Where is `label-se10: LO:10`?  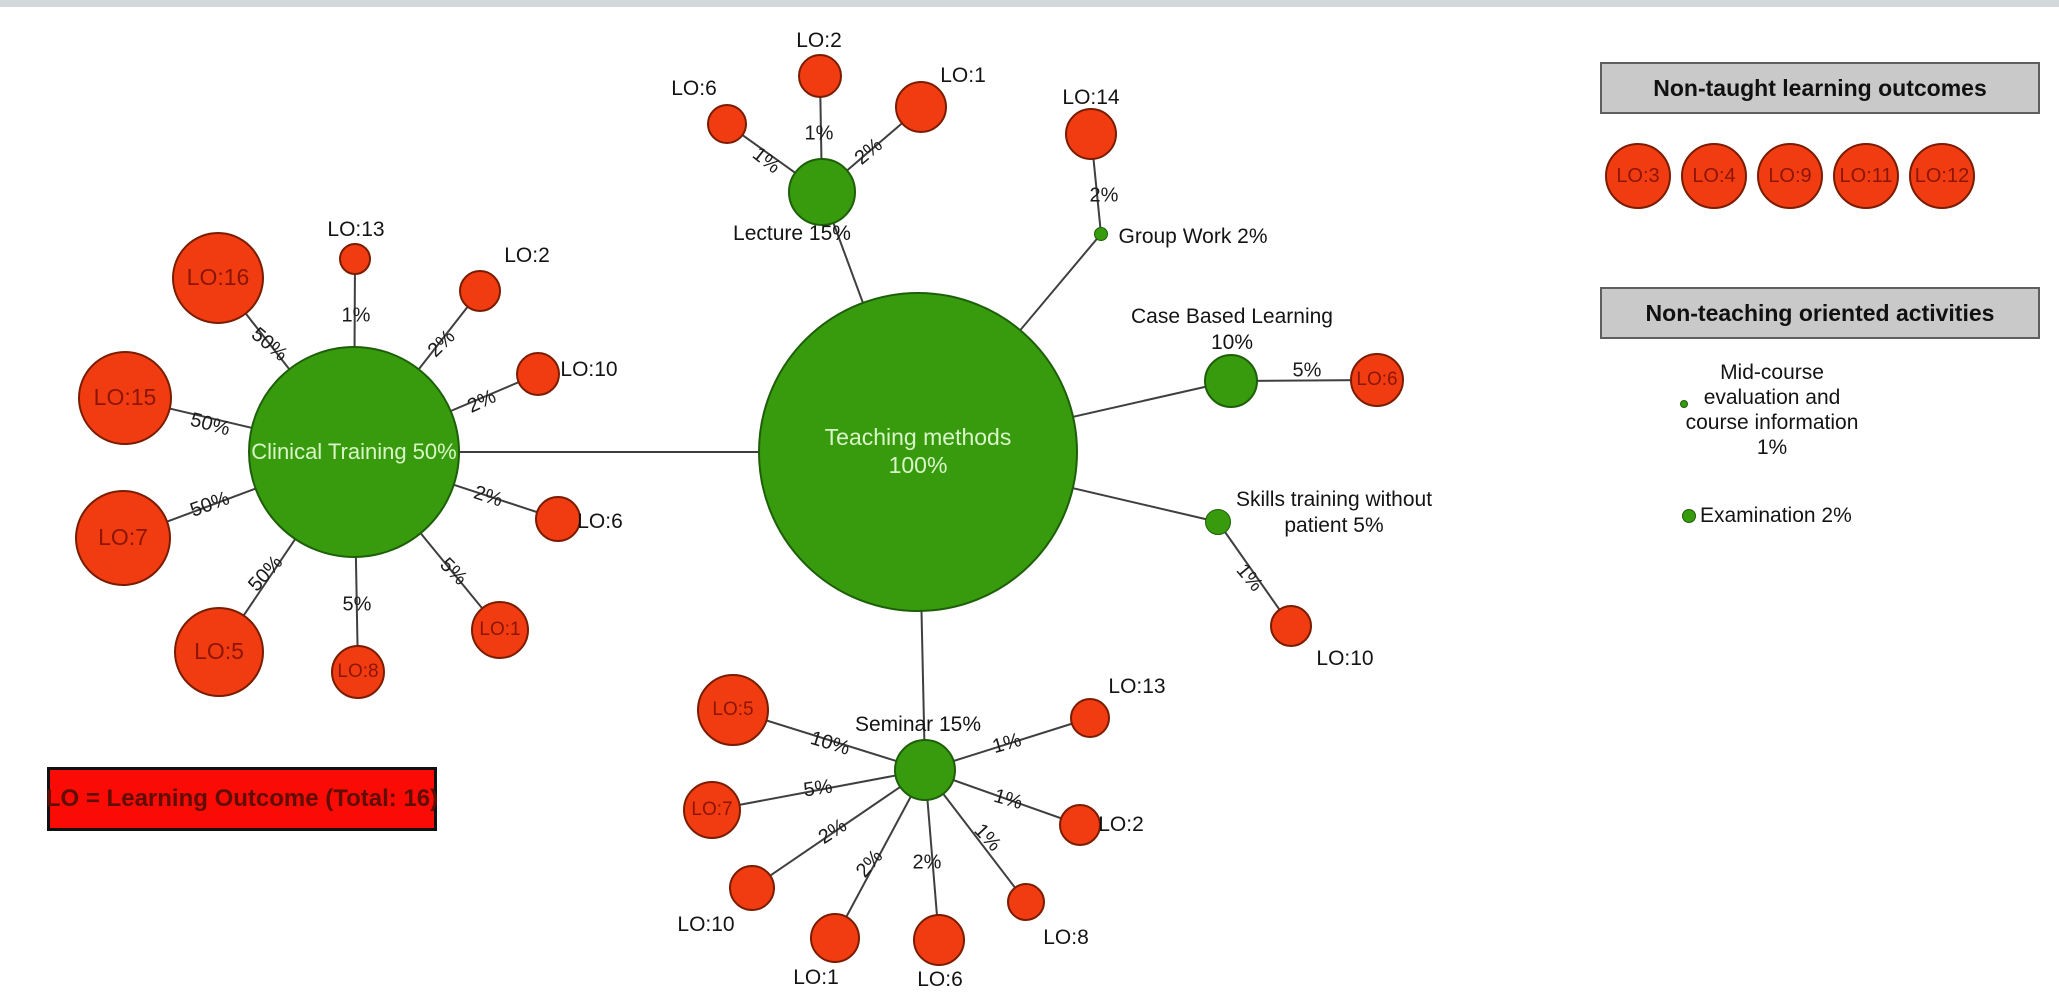 label-se10: LO:10 is located at coordinates (706, 924).